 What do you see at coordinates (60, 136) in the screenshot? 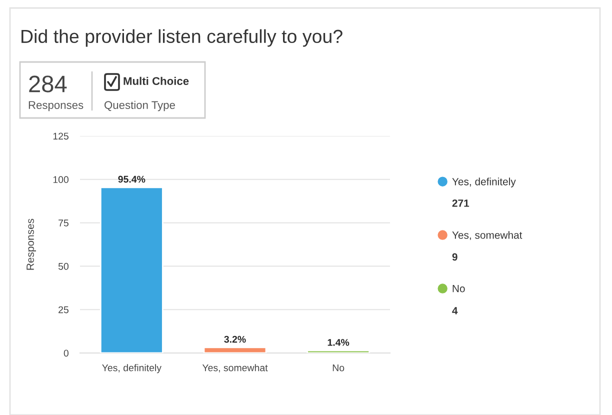
I see `y-tick-label: 125` at bounding box center [60, 136].